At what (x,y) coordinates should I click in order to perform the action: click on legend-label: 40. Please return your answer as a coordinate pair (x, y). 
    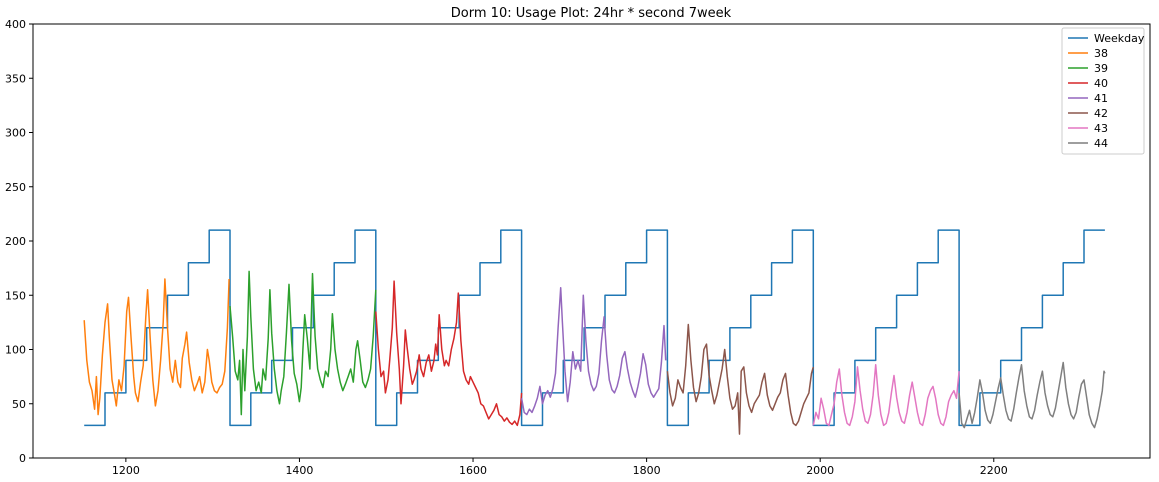
    Looking at the image, I should click on (1101, 83).